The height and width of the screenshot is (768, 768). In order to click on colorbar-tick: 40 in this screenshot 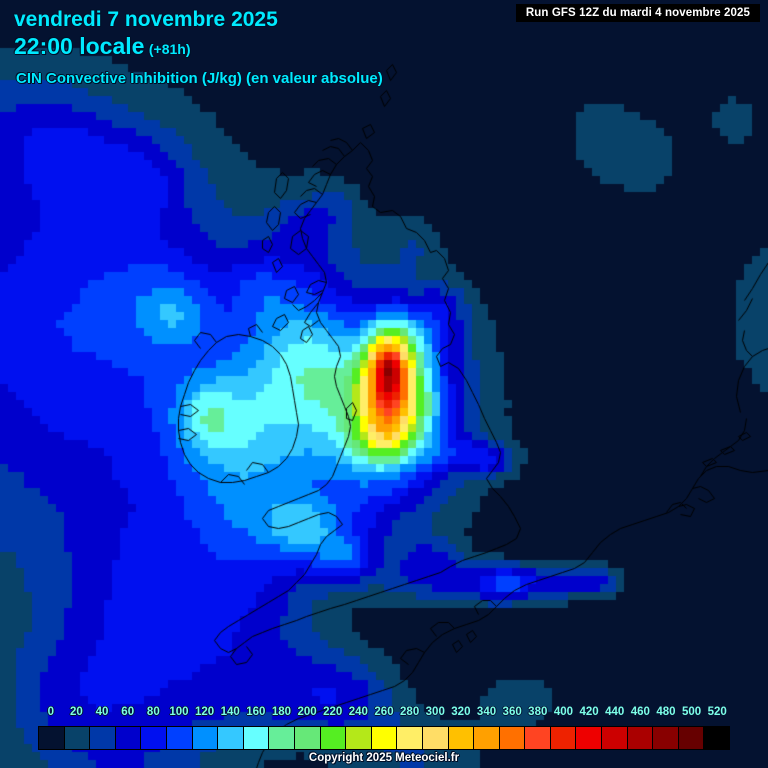, I will do `click(102, 712)`.